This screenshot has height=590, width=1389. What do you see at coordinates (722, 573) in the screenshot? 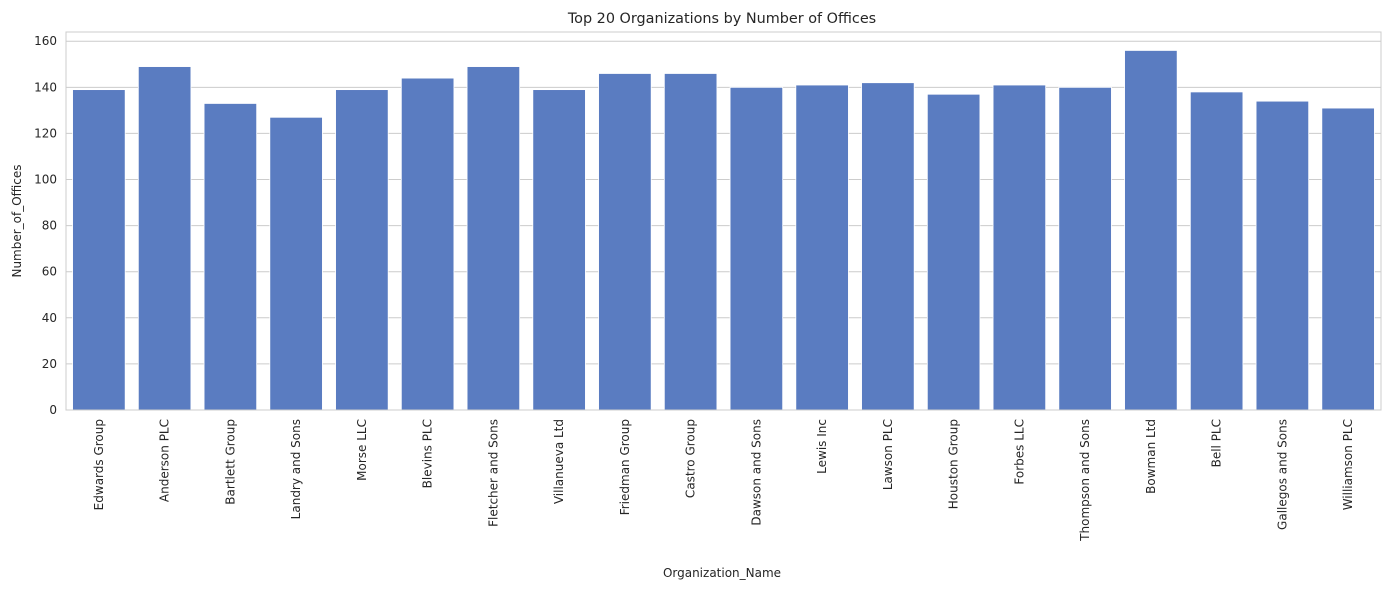
I see `x-axis-label: Organization_Name` at bounding box center [722, 573].